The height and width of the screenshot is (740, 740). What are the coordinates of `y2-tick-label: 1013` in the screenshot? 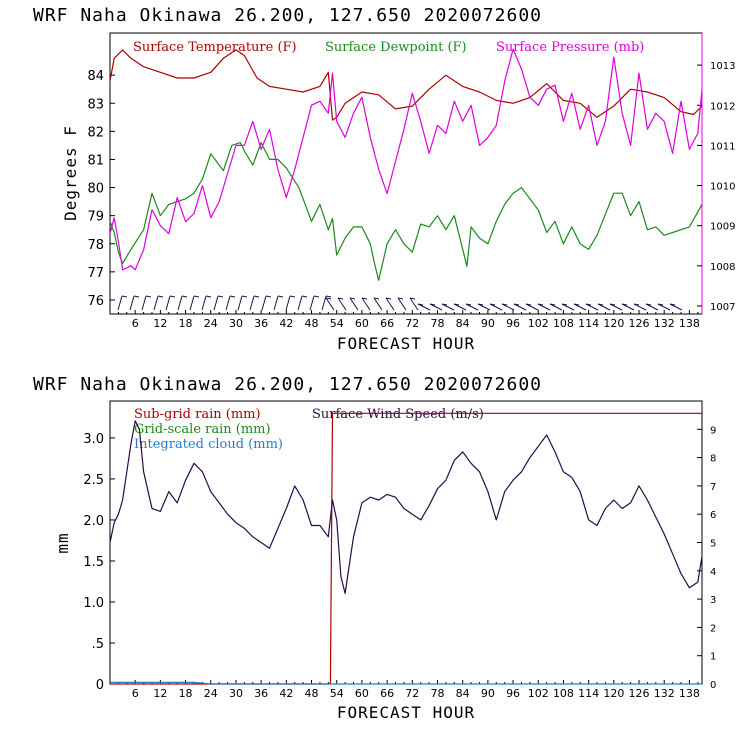 It's located at (722, 66).